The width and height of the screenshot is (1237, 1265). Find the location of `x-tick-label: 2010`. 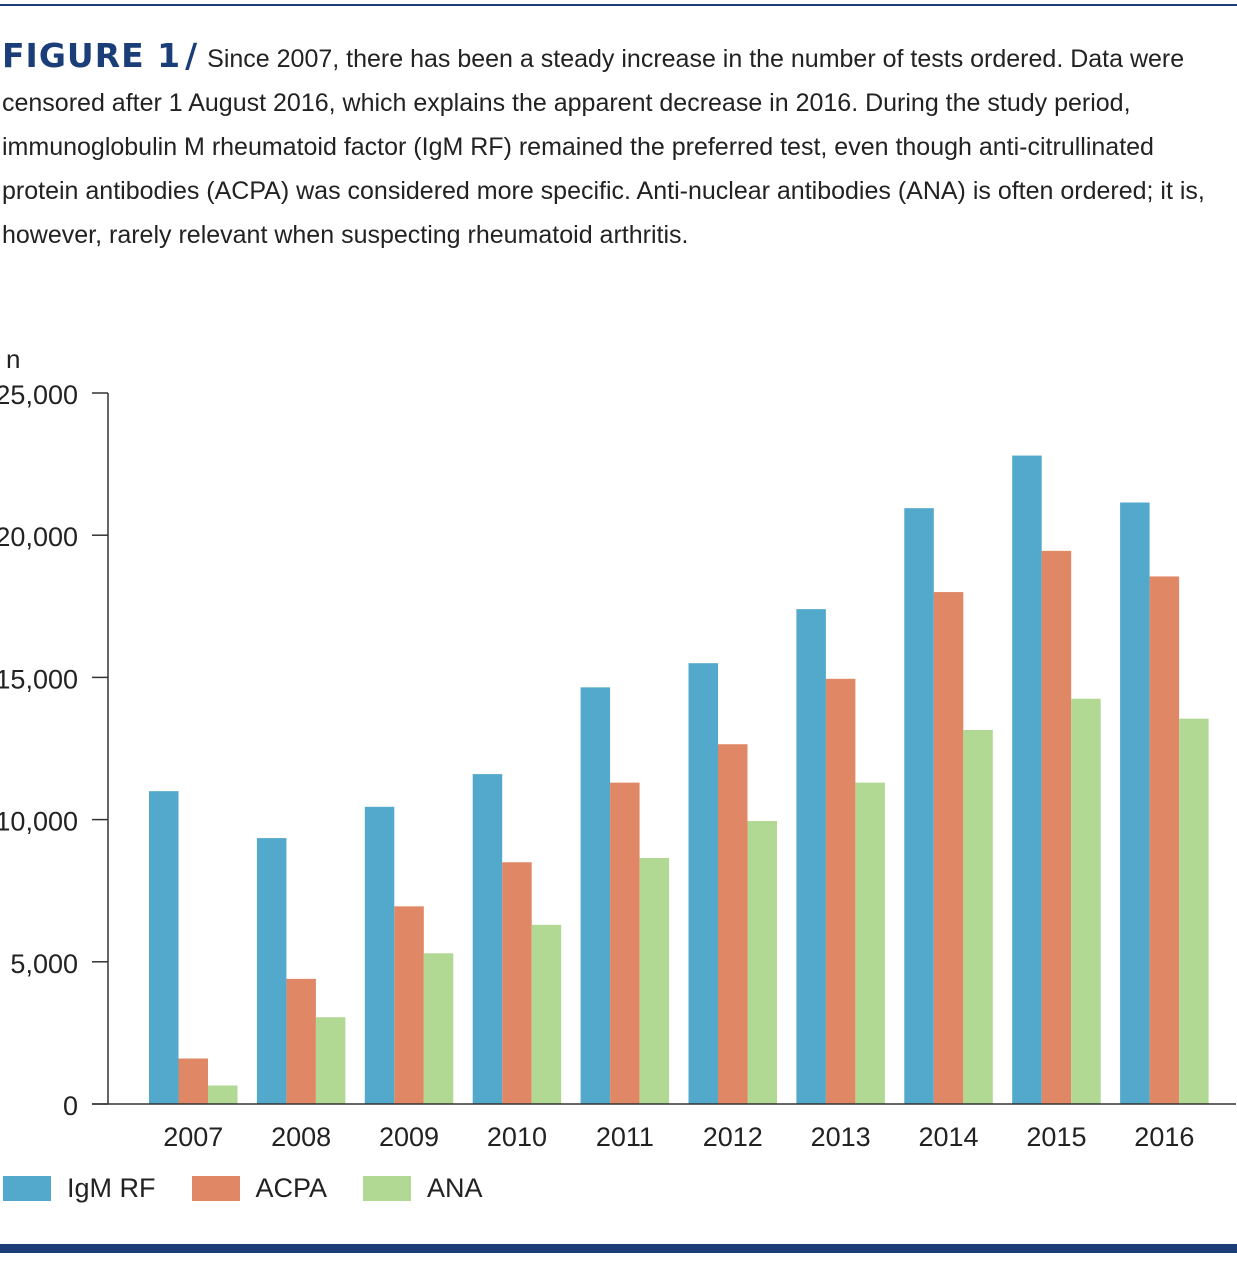

x-tick-label: 2010 is located at coordinates (517, 1137).